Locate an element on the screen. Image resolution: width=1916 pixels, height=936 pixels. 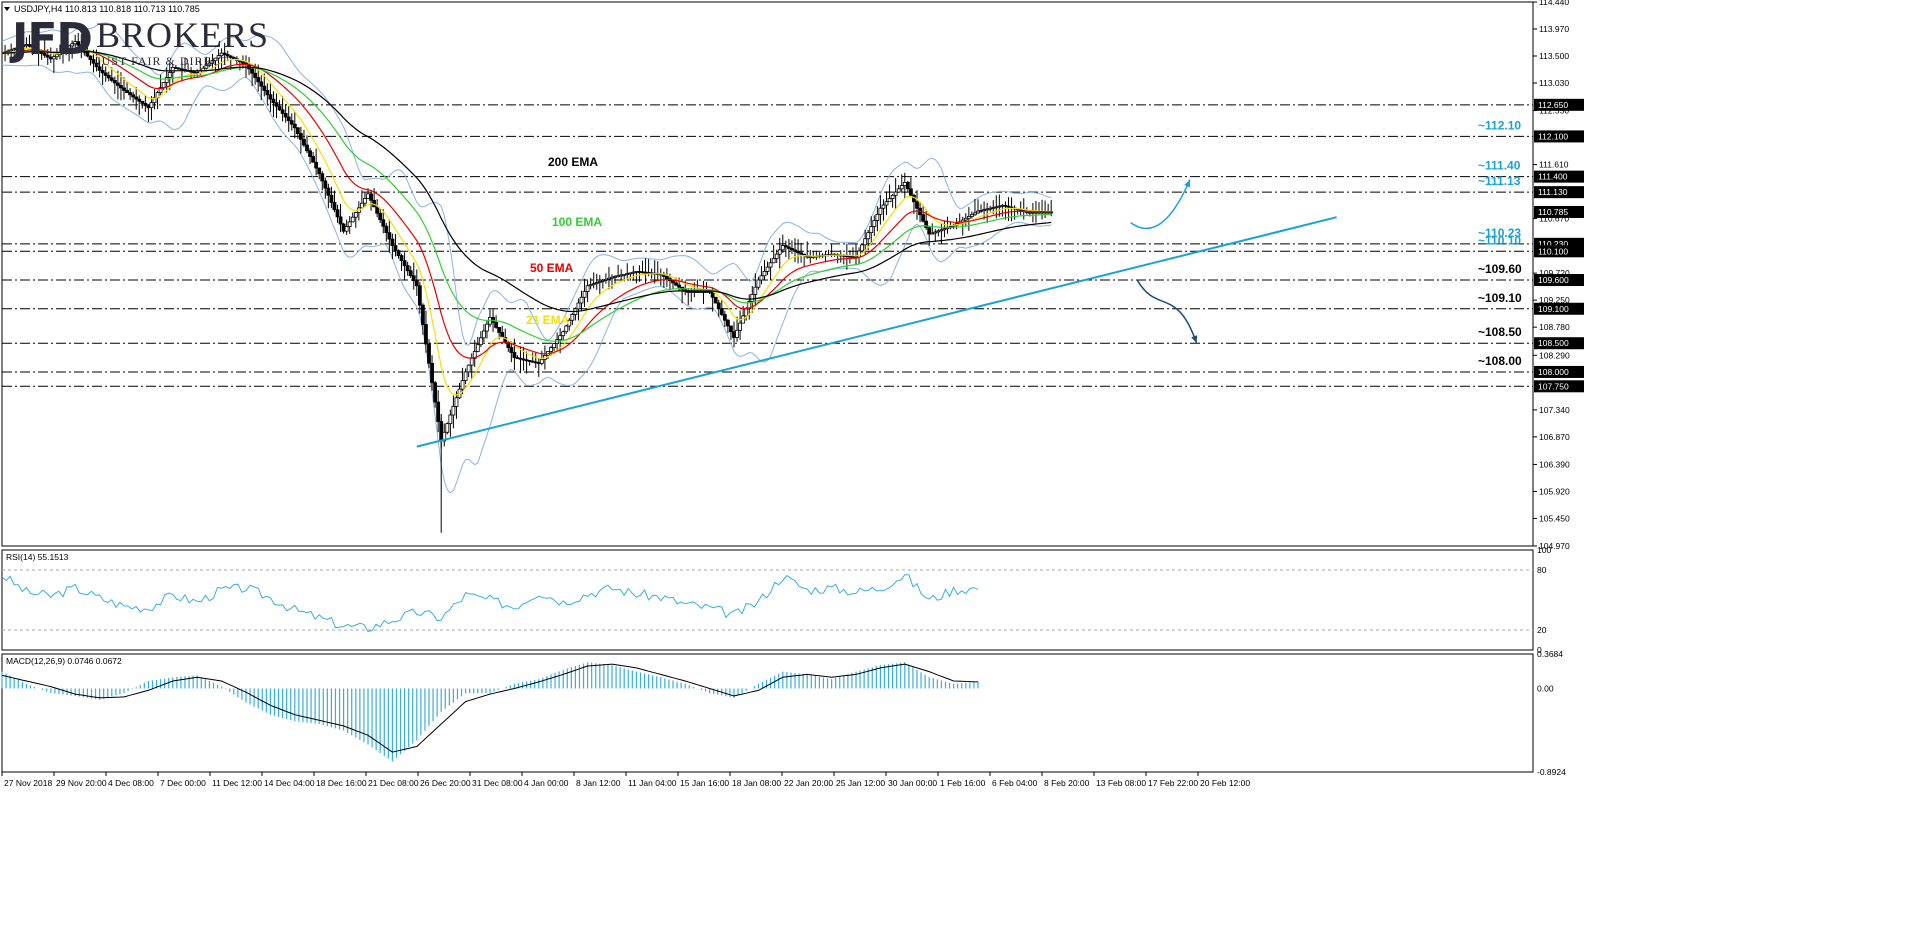
level-annotation: ~108.00 is located at coordinates (1500, 361).